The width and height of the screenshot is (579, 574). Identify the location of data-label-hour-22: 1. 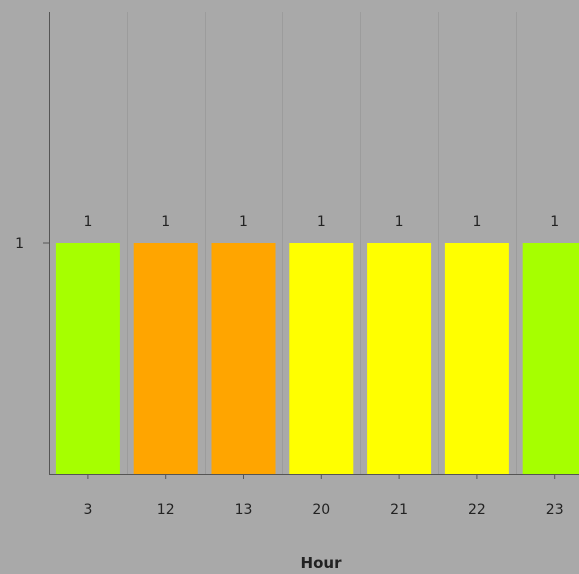
(476, 222).